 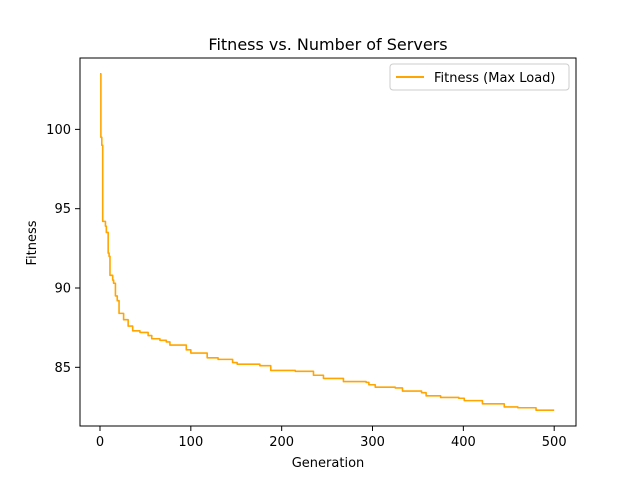 I want to click on y-axis-label: Fitness, so click(x=32, y=242).